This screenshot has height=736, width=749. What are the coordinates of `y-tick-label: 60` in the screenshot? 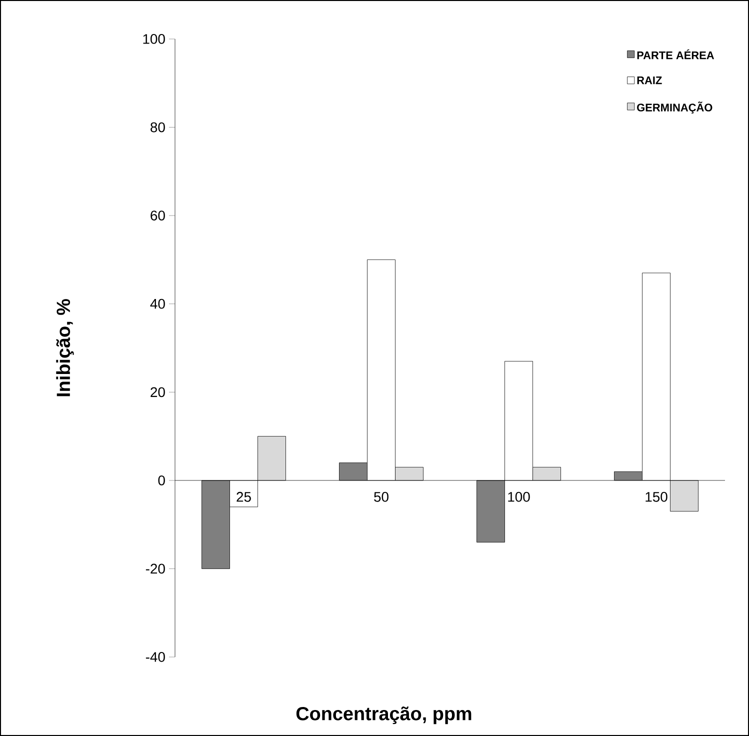 It's located at (157, 215).